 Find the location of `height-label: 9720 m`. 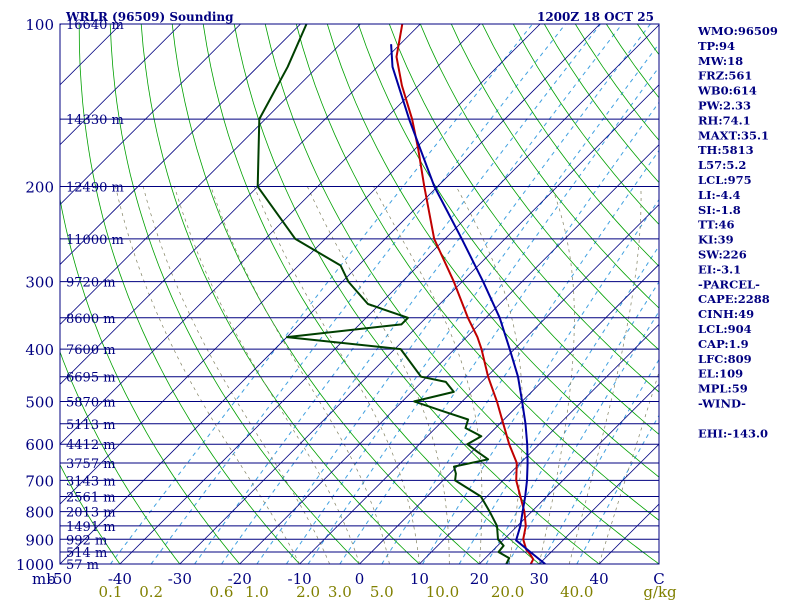

height-label: 9720 m is located at coordinates (91, 283).